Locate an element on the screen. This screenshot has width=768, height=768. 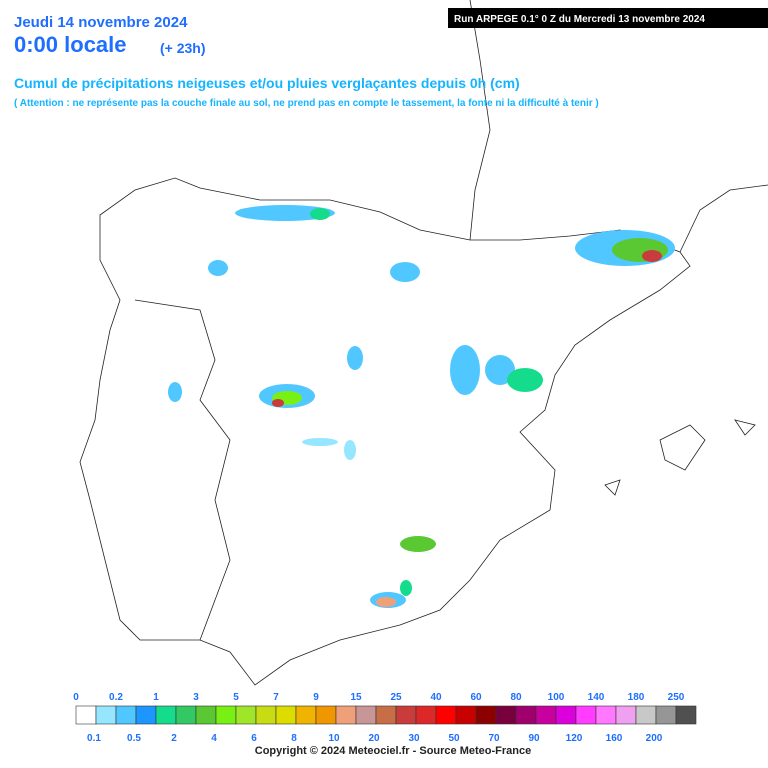
legend-label: 0.2 is located at coordinates (116, 697).